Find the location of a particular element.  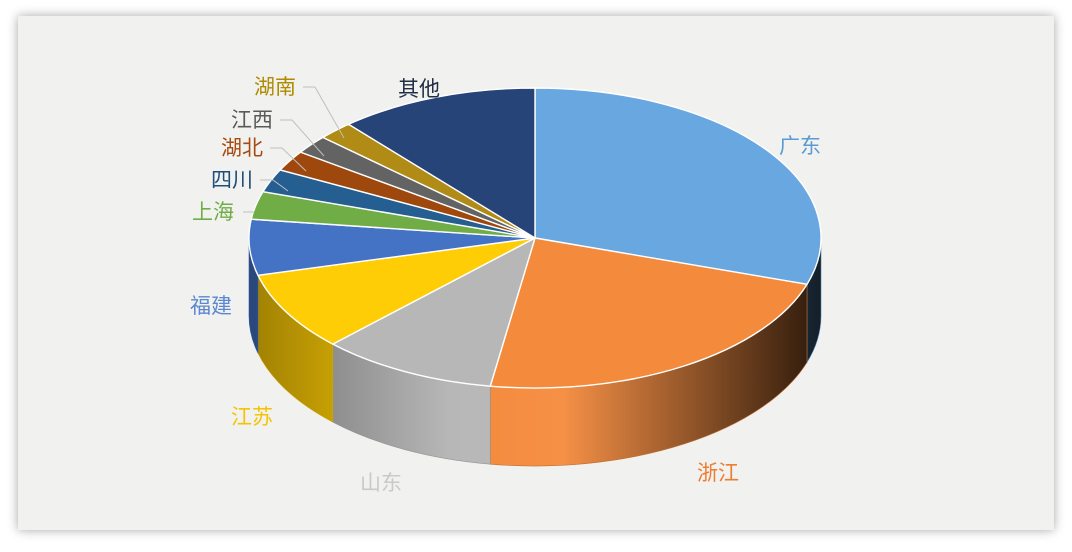

slice-6d596c5f is located at coordinates (648, 313).